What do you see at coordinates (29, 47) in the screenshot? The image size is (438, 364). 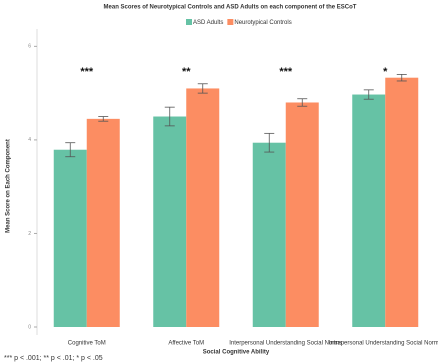 I see `y-tick-label: 6` at bounding box center [29, 47].